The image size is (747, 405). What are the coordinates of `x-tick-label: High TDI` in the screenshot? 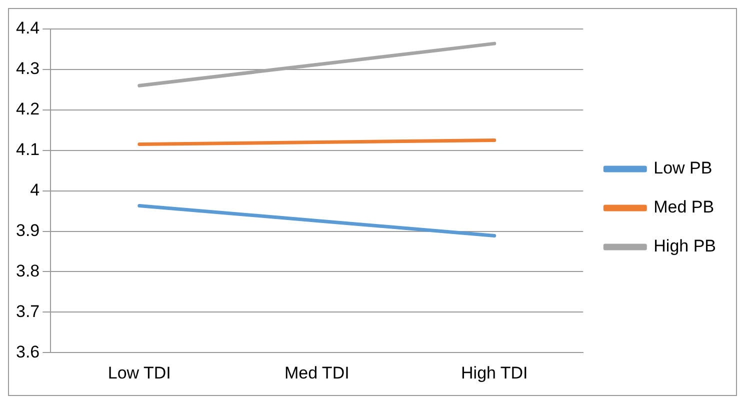 It's located at (494, 372).